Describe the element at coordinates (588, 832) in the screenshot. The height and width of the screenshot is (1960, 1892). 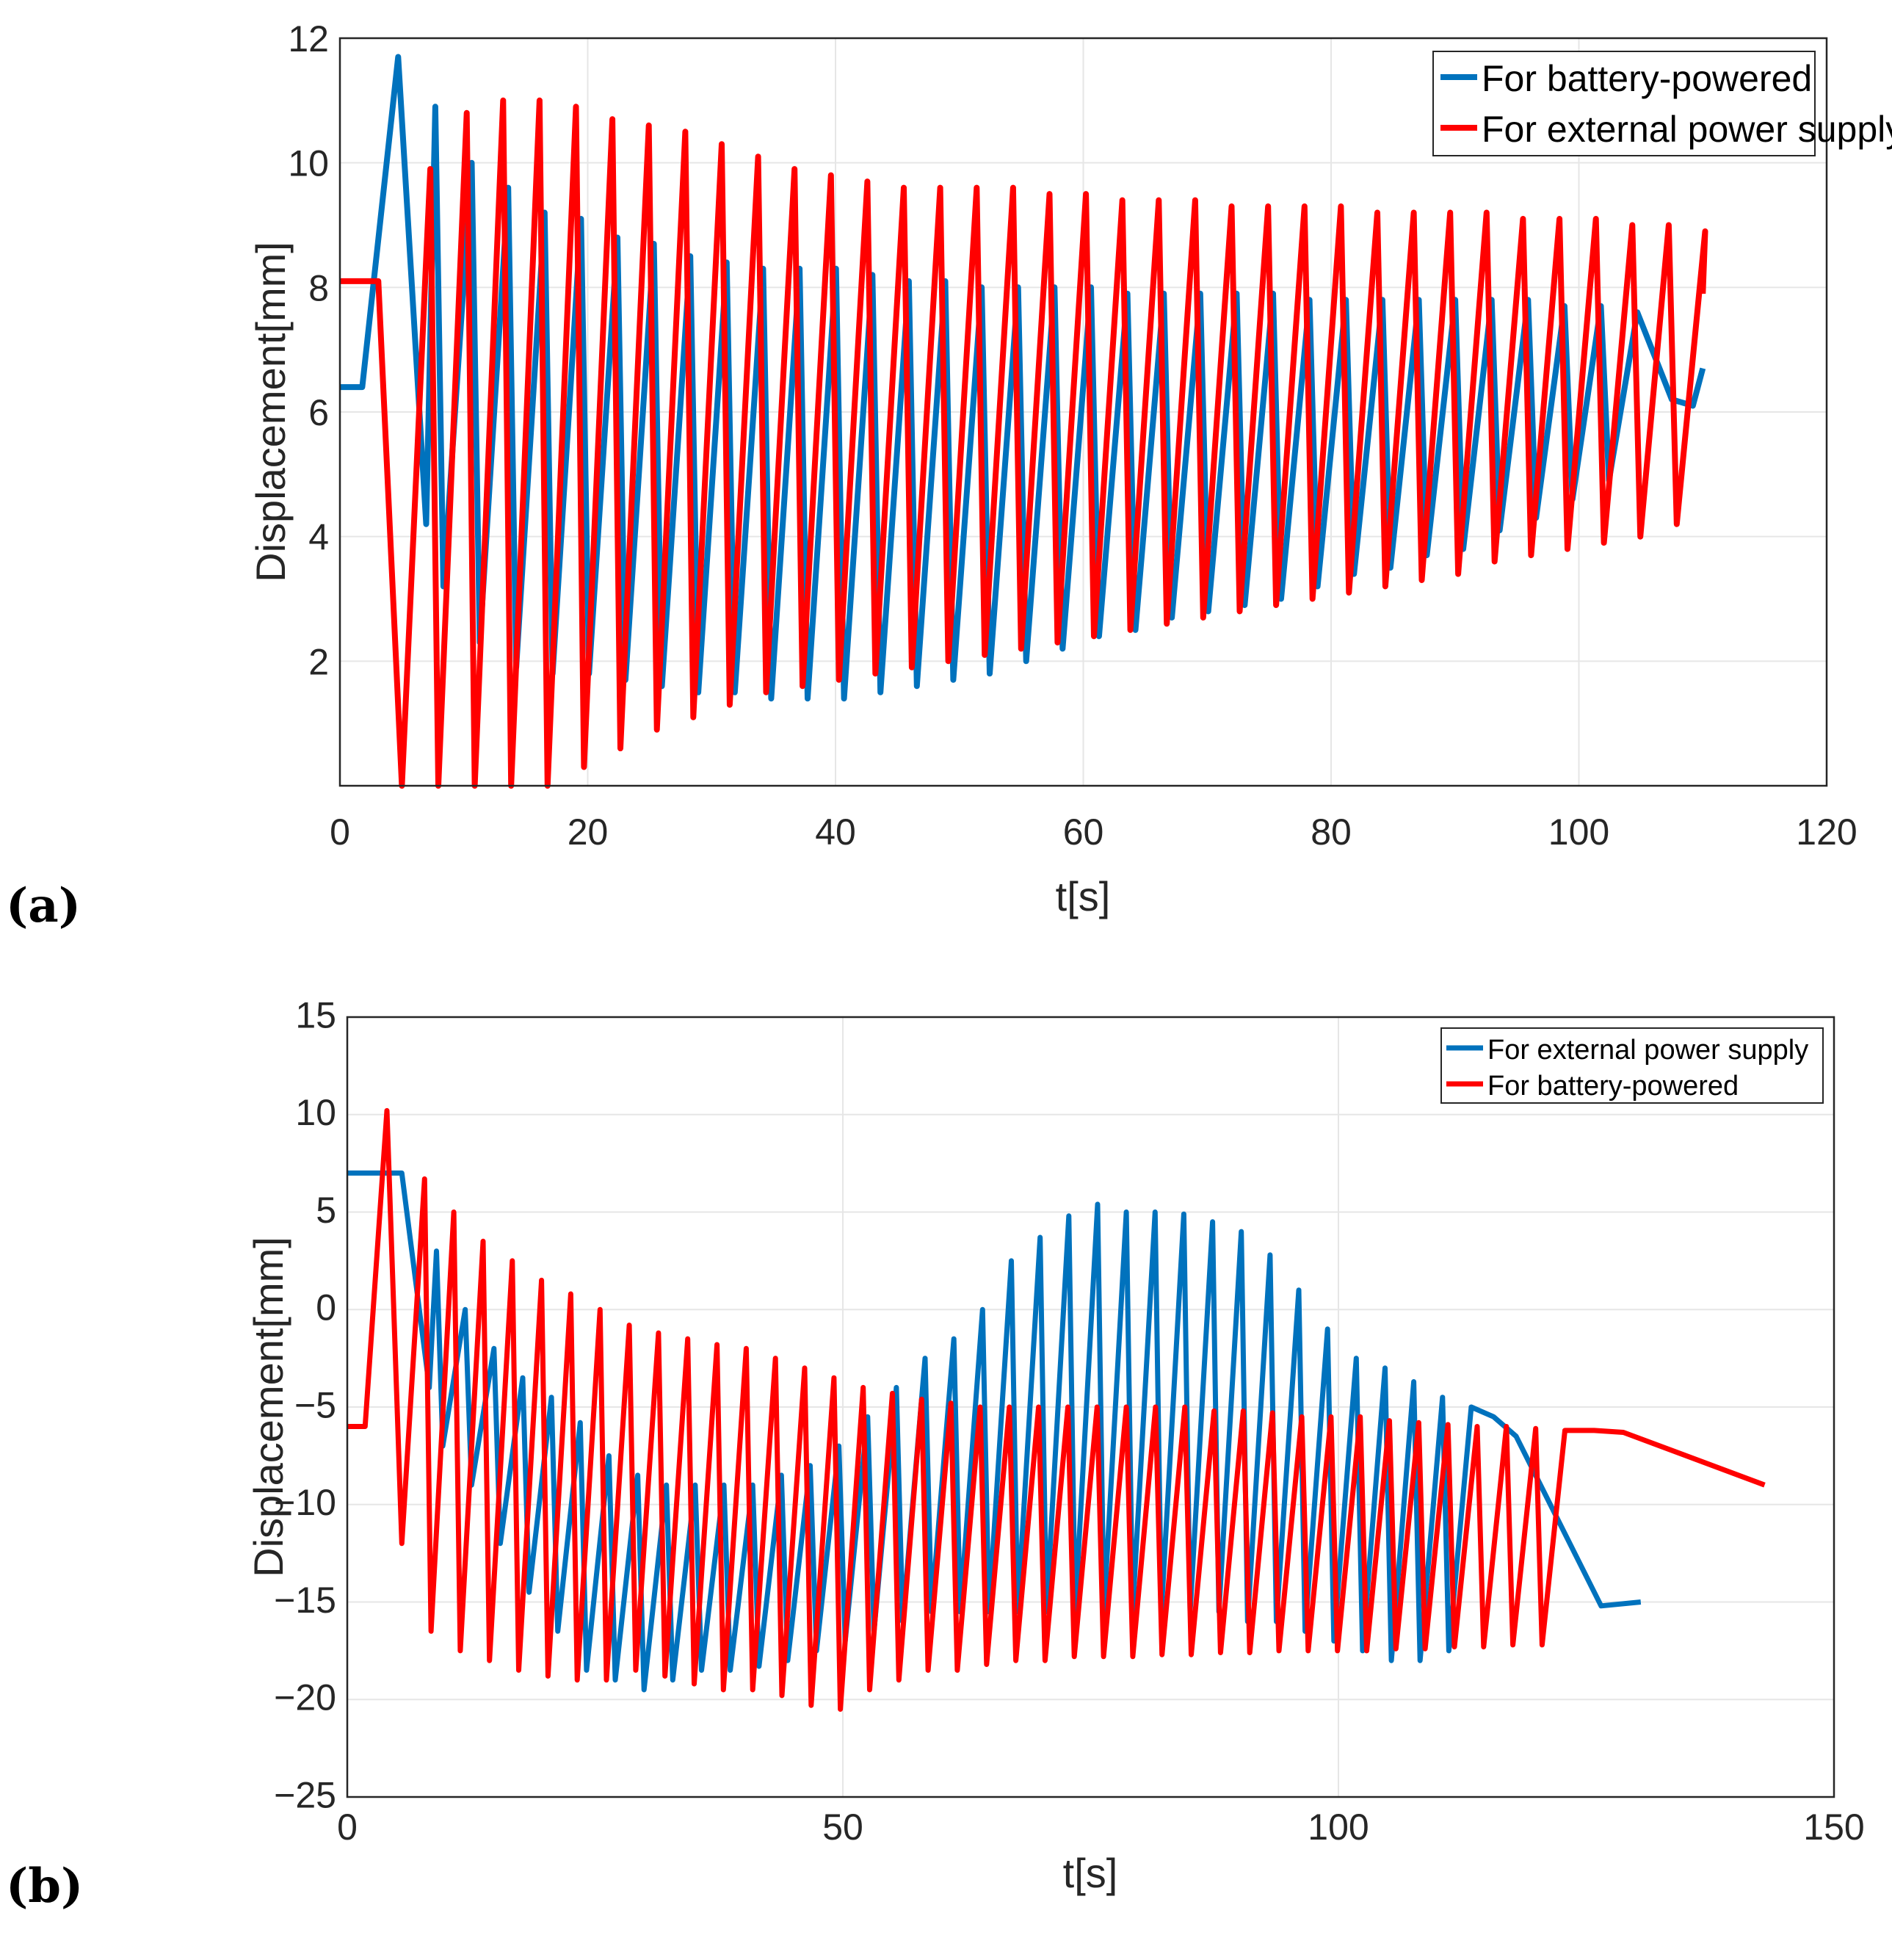
I see `x-tick-label: 20` at that location.